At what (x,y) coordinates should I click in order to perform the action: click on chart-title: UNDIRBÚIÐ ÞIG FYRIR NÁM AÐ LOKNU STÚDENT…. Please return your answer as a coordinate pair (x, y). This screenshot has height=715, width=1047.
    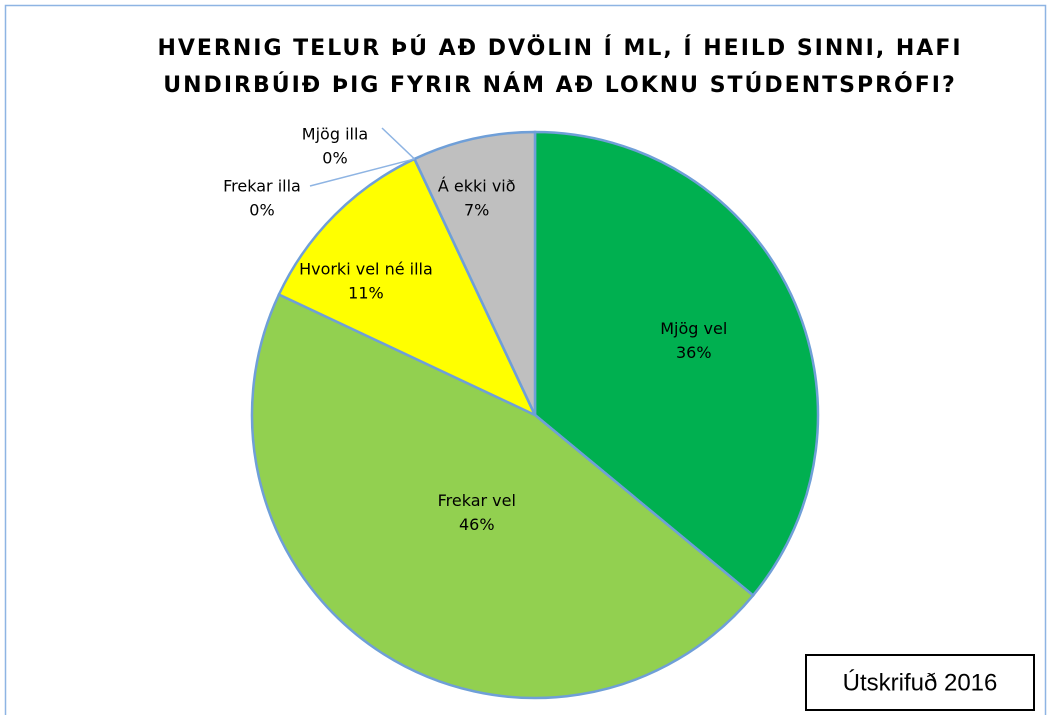
    Looking at the image, I should click on (559, 85).